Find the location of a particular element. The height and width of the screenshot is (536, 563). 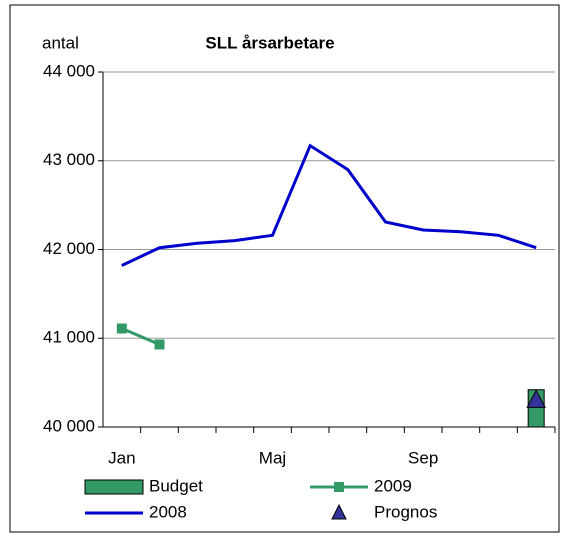

x-tick-label: Maj is located at coordinates (272, 457).